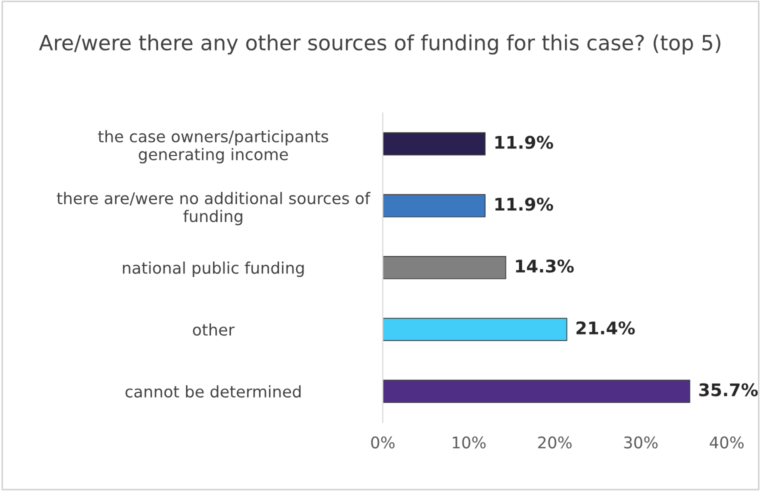  I want to click on y-tick-label: other, so click(213, 329).